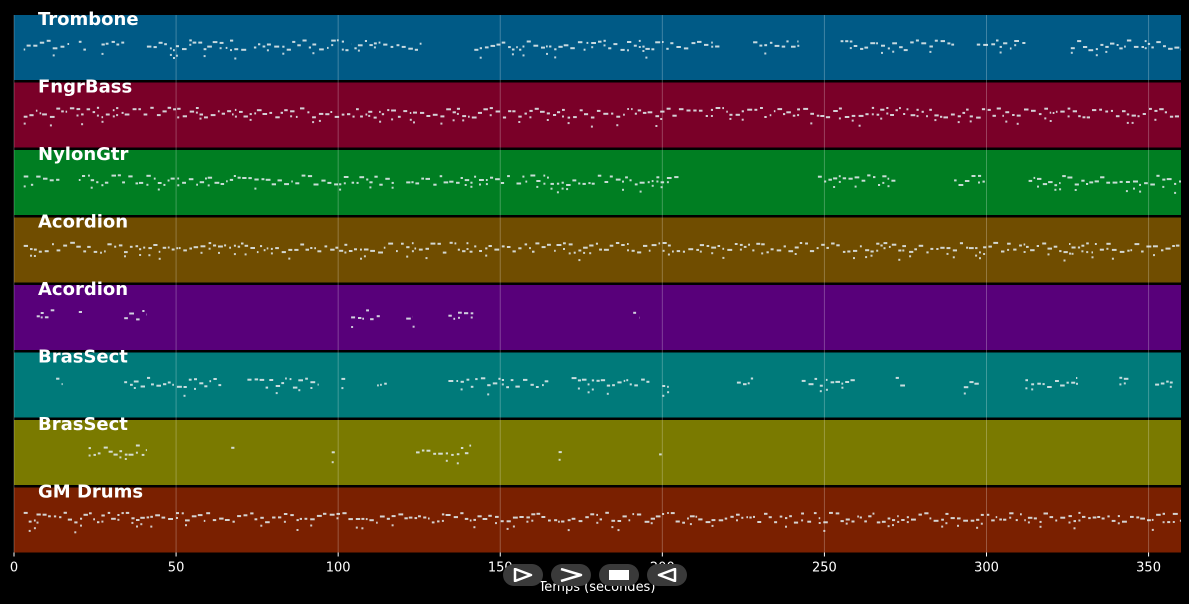 Image resolution: width=1189 pixels, height=604 pixels. Describe the element at coordinates (619, 575) in the screenshot. I see `stop-button` at that location.